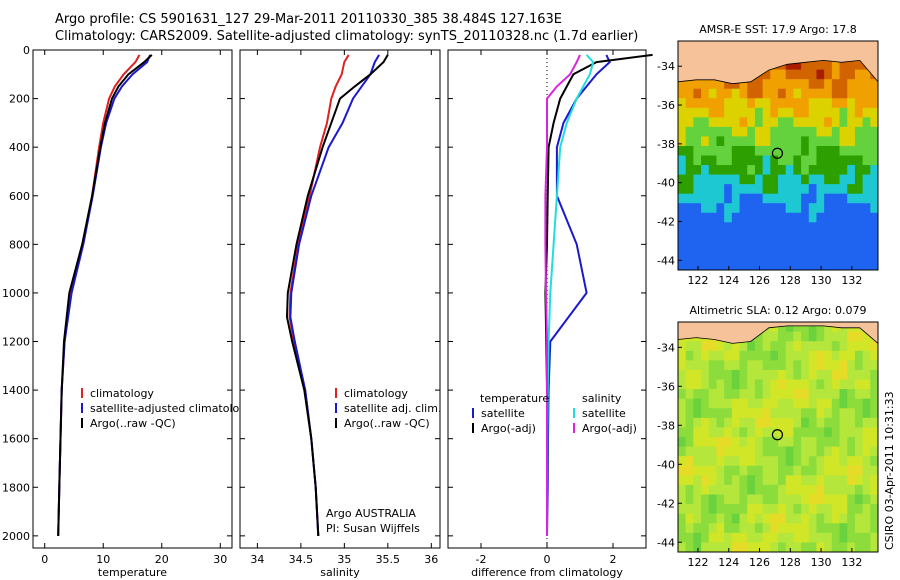 This screenshot has width=900, height=580. I want to click on map-frame, so click(778, 155).